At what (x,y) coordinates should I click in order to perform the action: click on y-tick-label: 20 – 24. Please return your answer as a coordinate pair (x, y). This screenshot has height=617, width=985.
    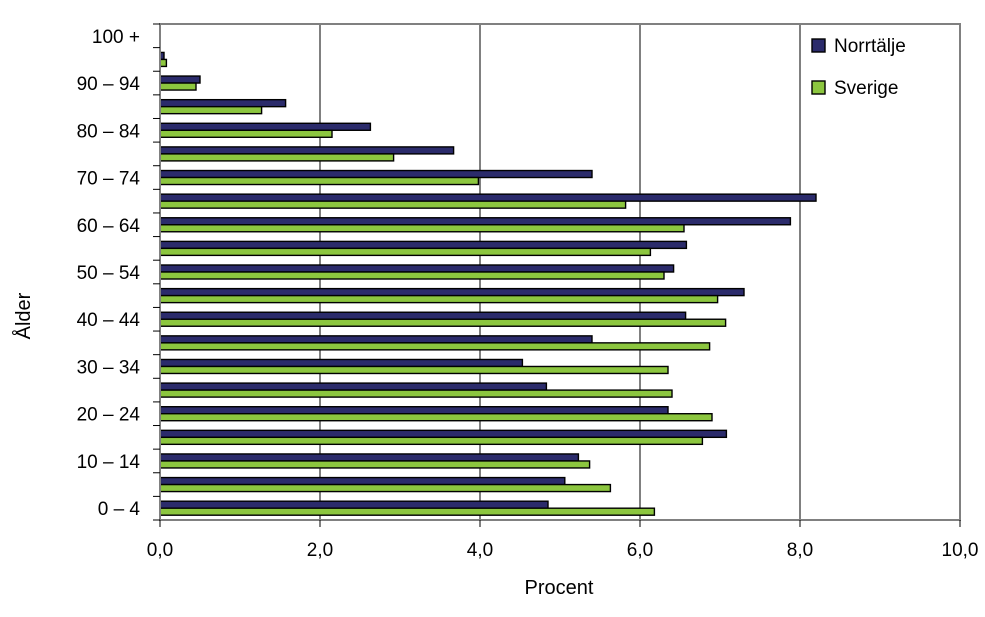
    Looking at the image, I should click on (109, 415).